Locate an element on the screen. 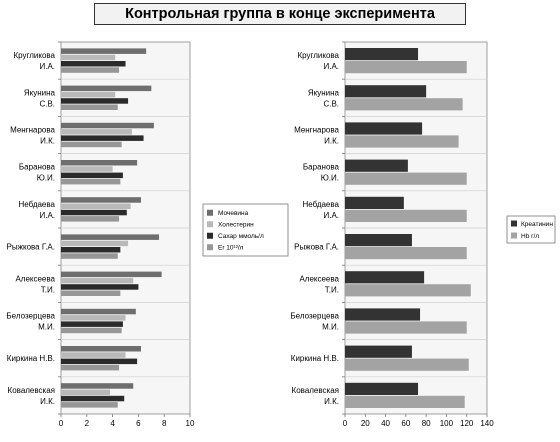 Image resolution: width=560 pixels, height=442 pixels. legend-label: Er 10¹²/л is located at coordinates (231, 248).